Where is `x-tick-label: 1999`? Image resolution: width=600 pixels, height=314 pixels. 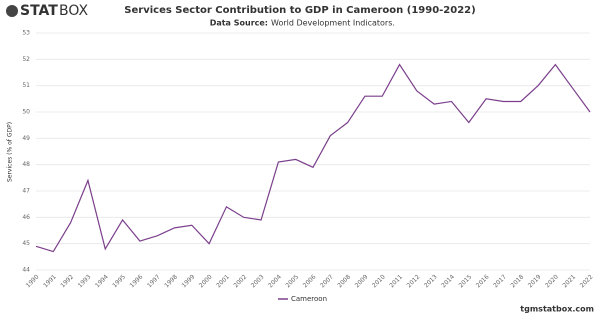 x-tick-label: 1999 is located at coordinates (189, 281).